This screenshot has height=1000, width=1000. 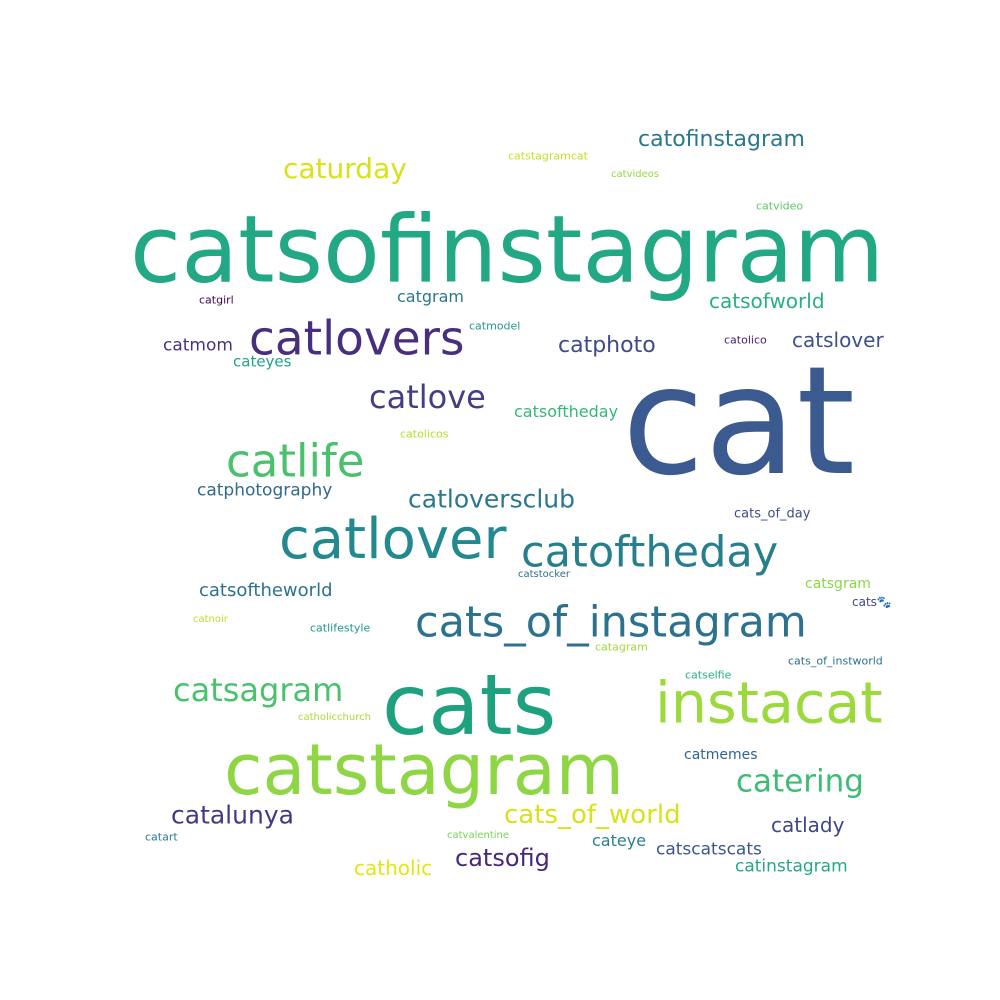 I want to click on word-catolicos: catolicos, so click(x=424, y=434).